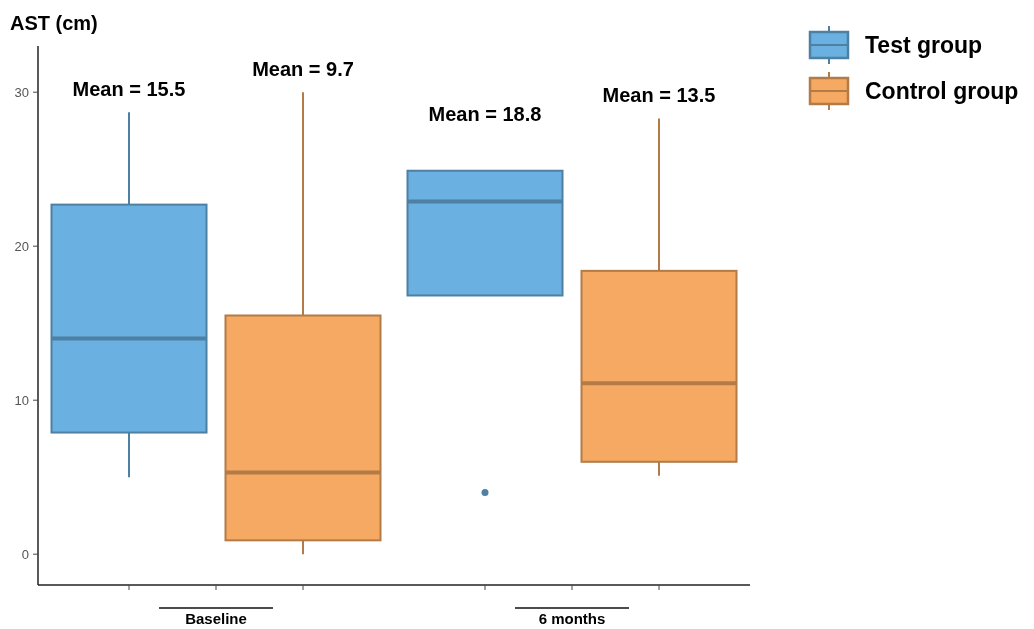 This screenshot has height=629, width=1034. Describe the element at coordinates (21, 246) in the screenshot. I see `y-tick-label: 20` at that location.